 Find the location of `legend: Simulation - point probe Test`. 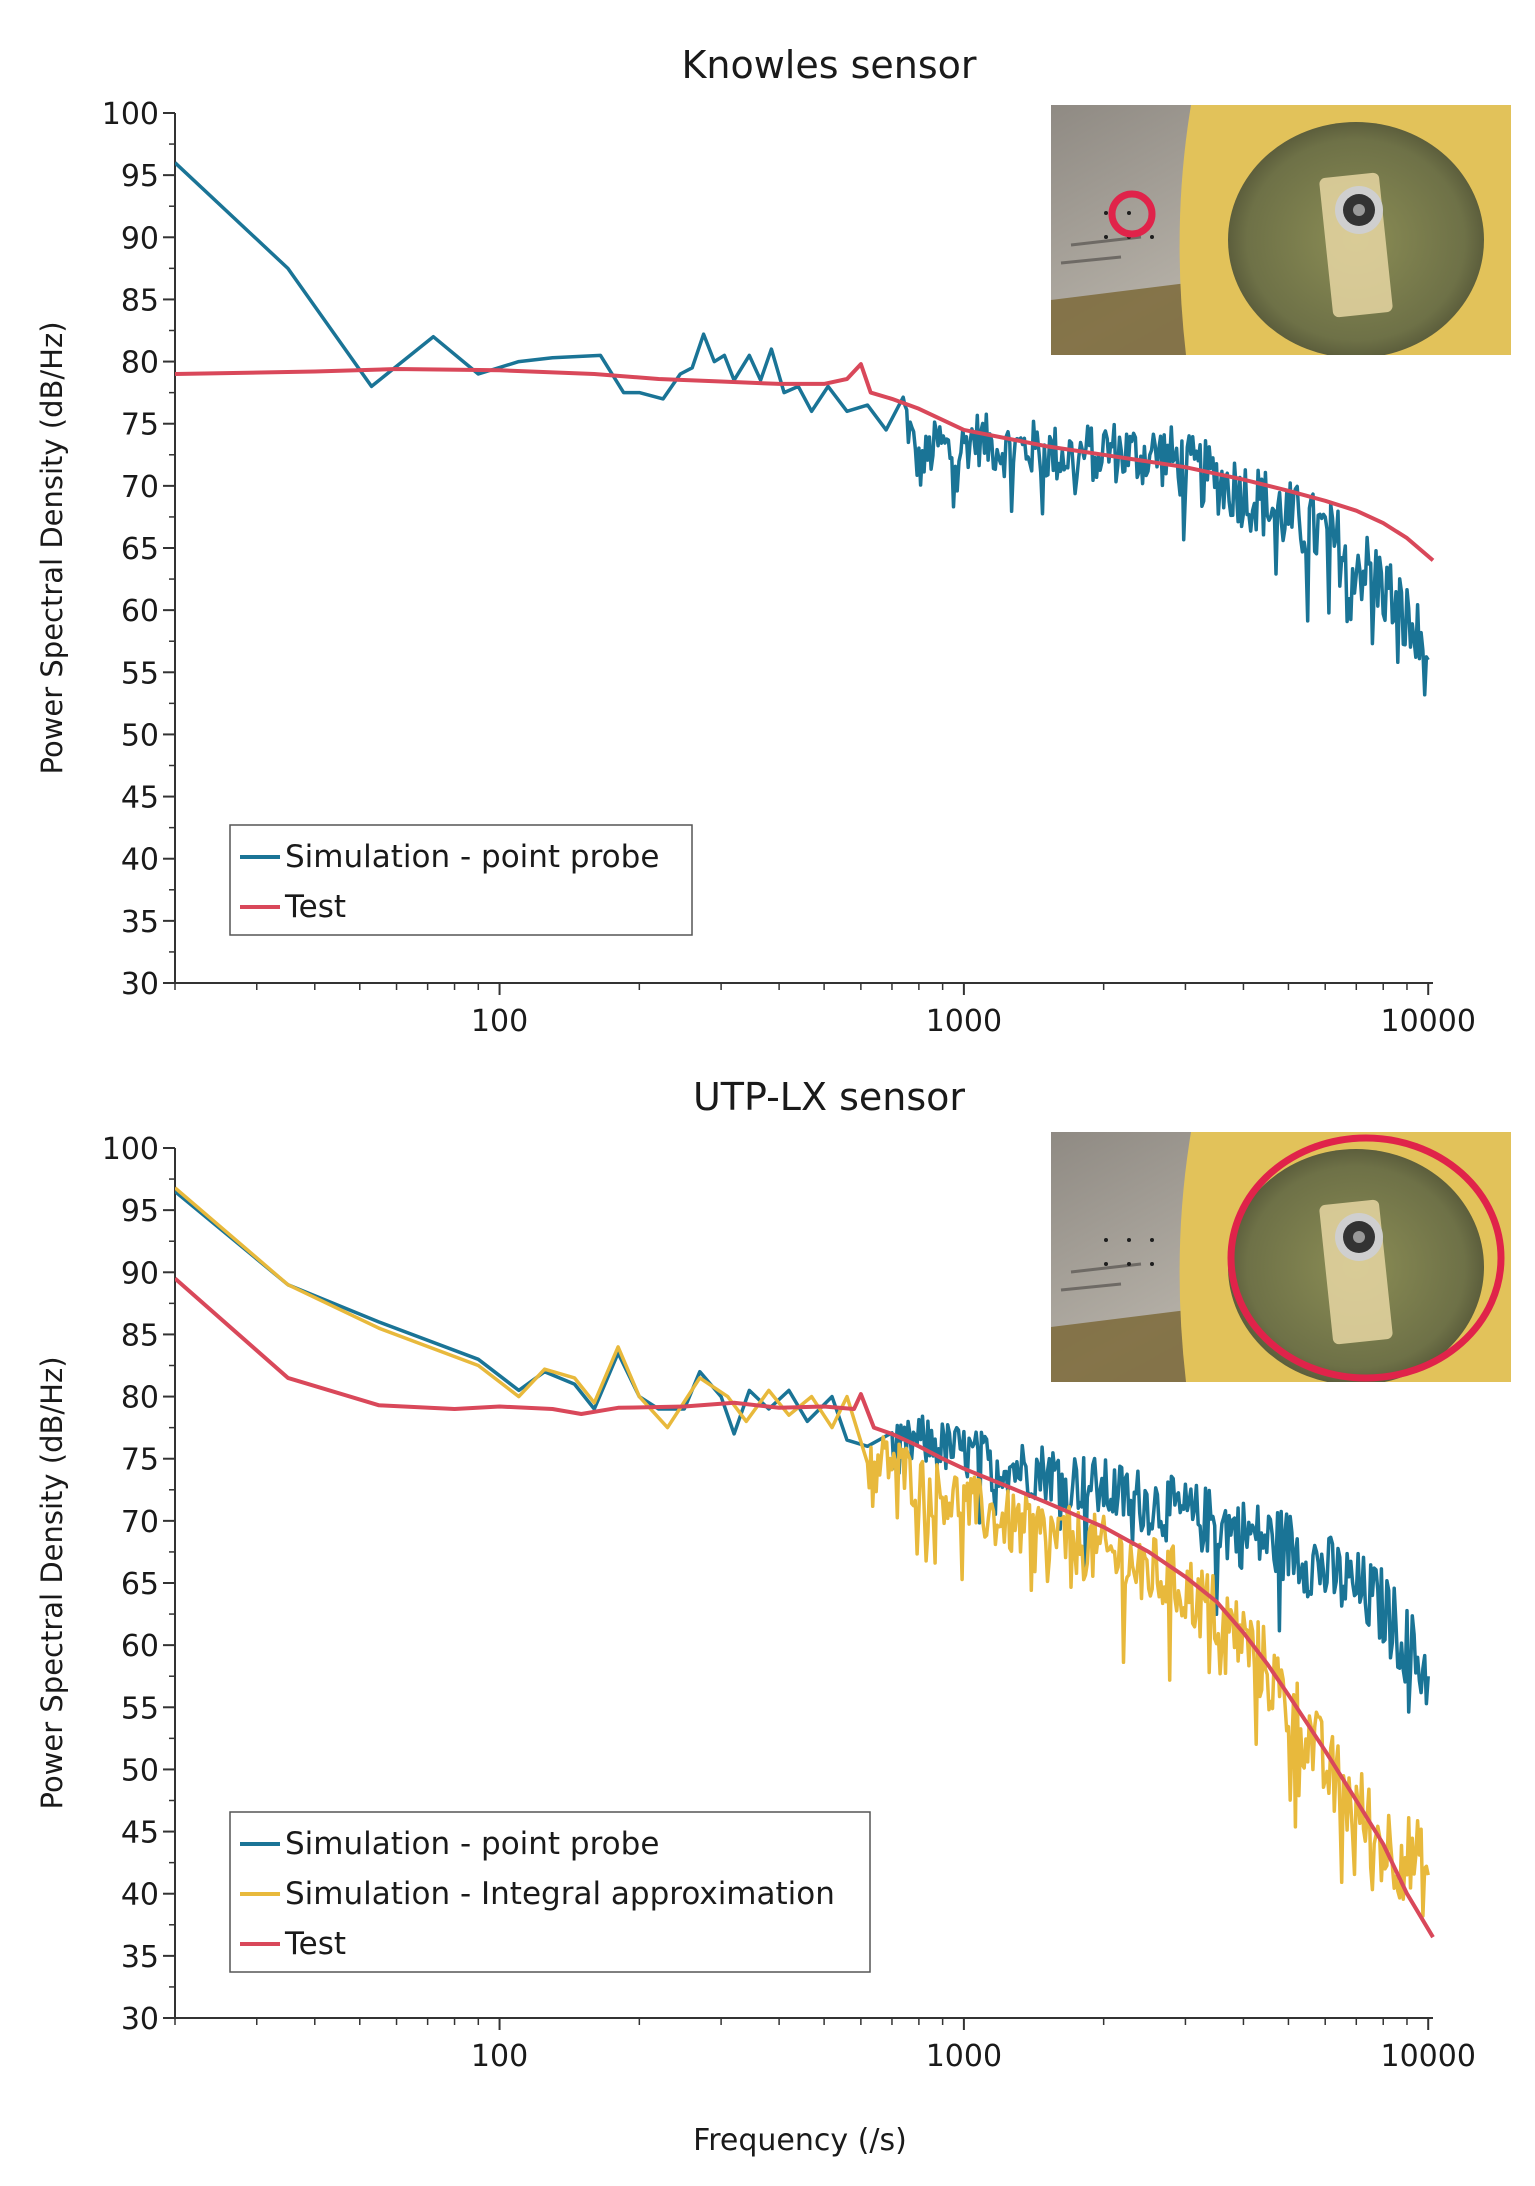

legend: Simulation - point probe Test is located at coordinates (461, 880).